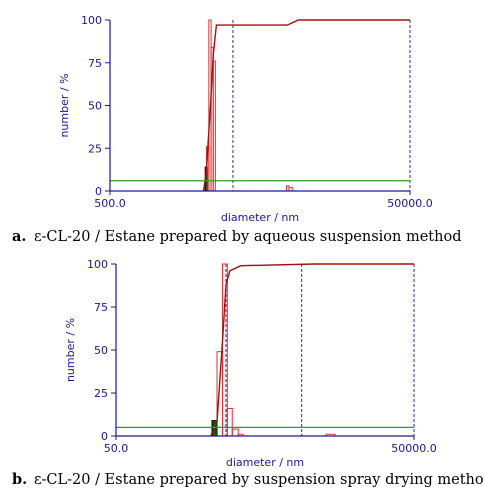 This screenshot has height=496, width=484. What do you see at coordinates (19, 236) in the screenshot?
I see `figure-caption-id: a.` at bounding box center [19, 236].